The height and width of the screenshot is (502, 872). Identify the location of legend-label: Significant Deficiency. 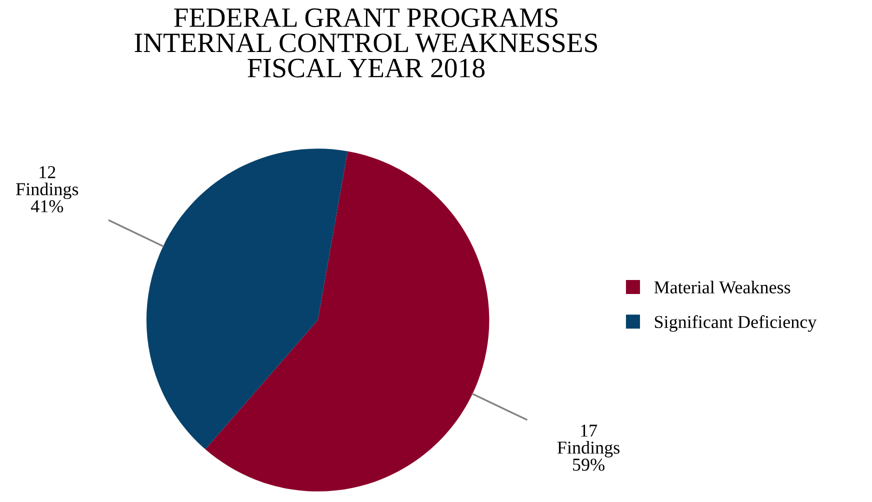
(735, 323).